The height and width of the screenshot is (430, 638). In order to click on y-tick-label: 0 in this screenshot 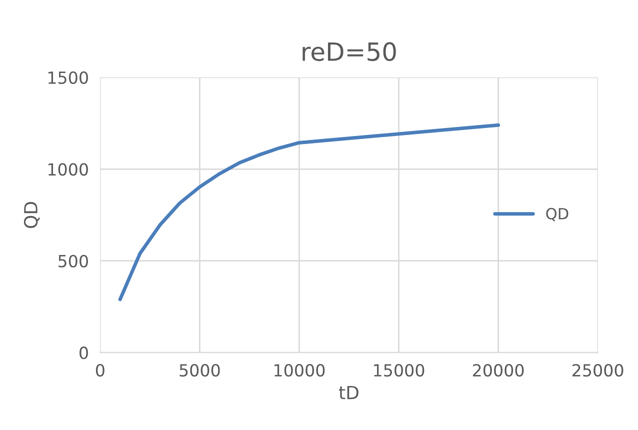, I will do `click(84, 353)`.